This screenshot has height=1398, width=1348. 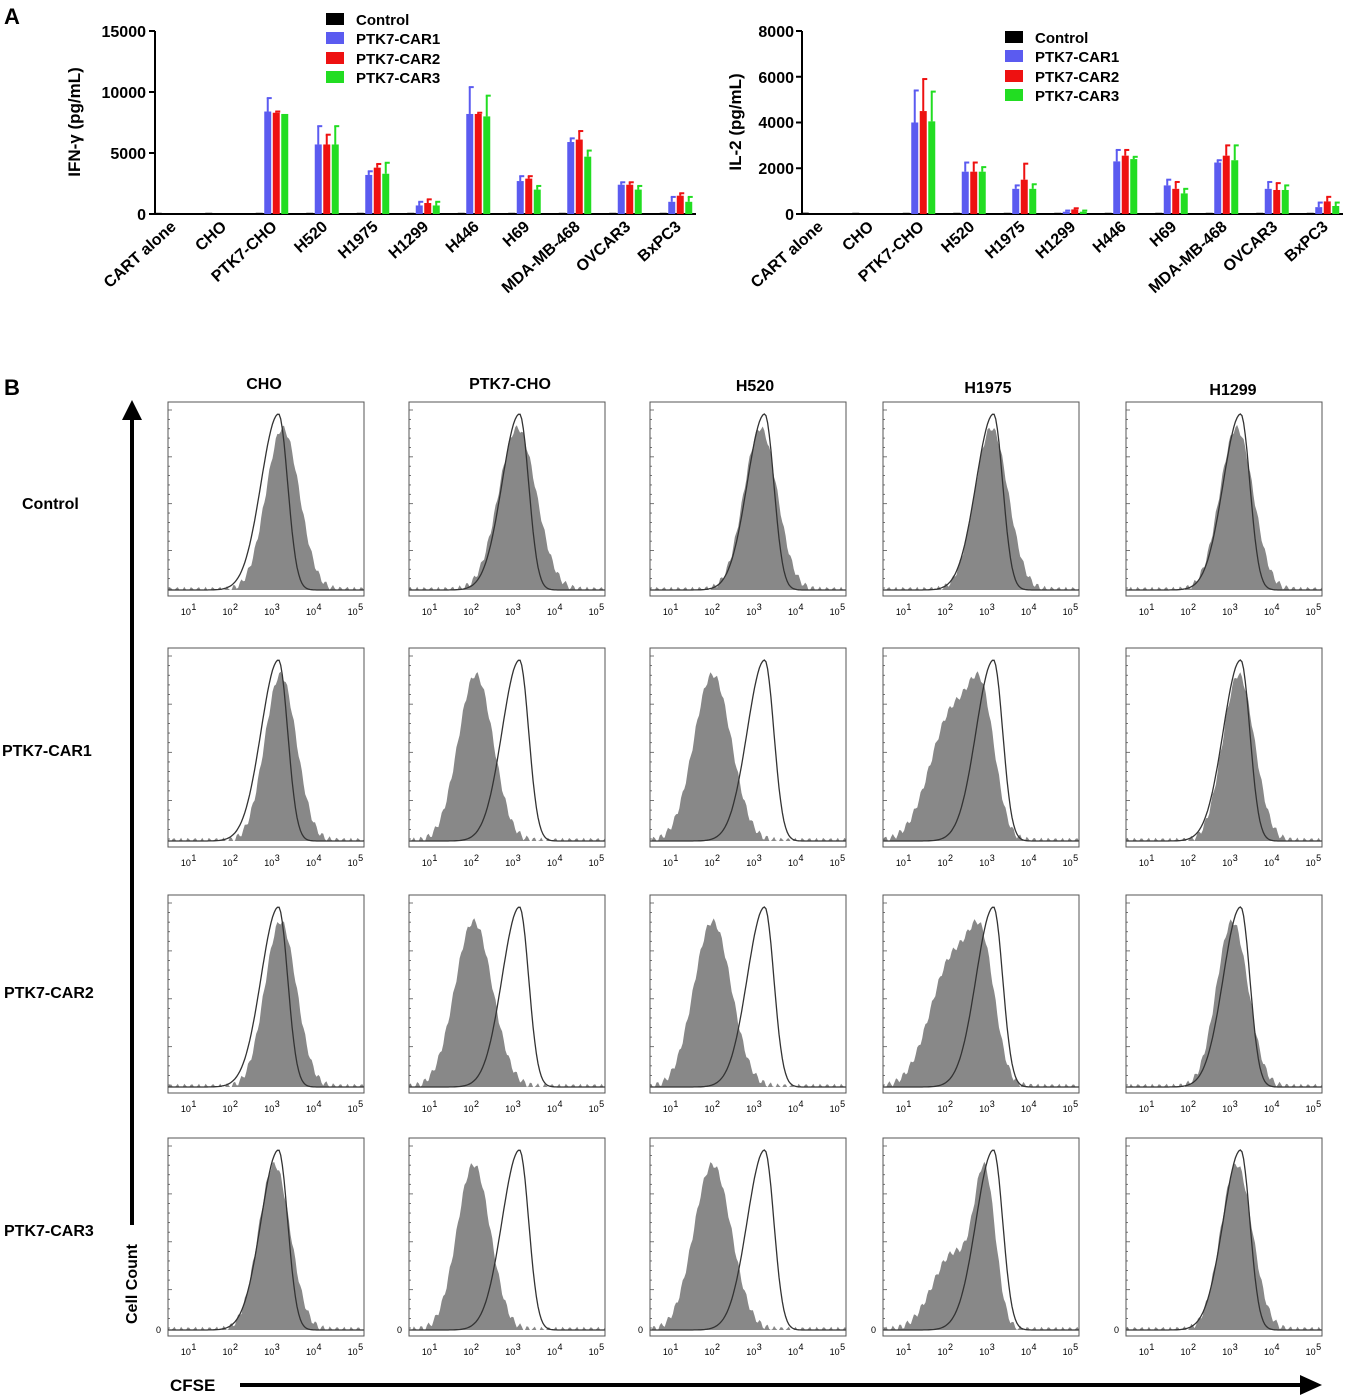 I want to click on panel-a-label: A, so click(x=12, y=16).